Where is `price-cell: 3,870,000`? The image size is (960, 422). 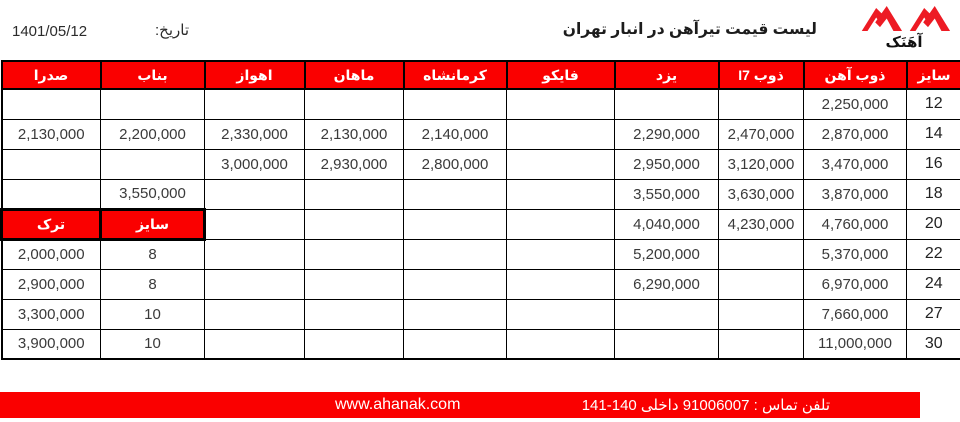
price-cell: 3,870,000 is located at coordinates (855, 194).